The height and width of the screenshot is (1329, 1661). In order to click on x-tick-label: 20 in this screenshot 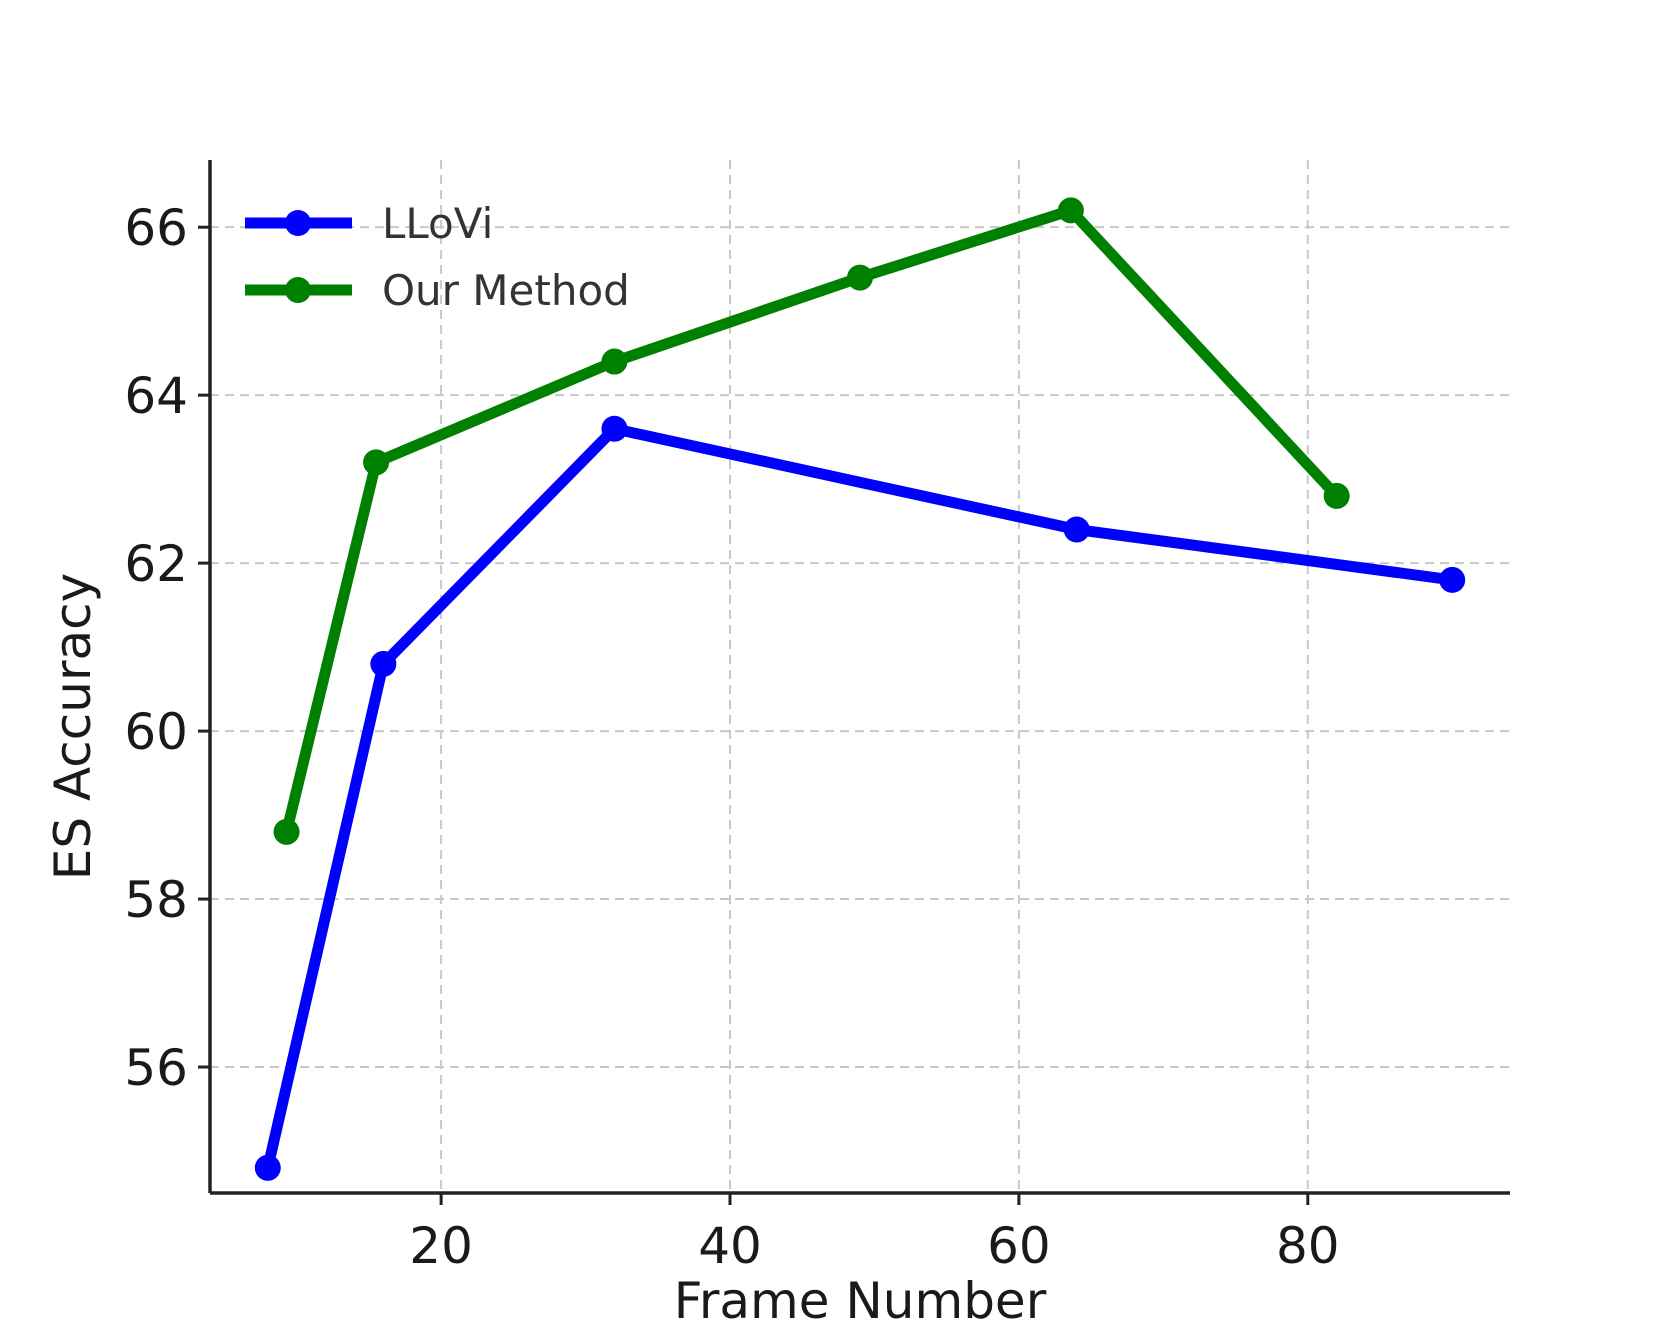, I will do `click(441, 1246)`.